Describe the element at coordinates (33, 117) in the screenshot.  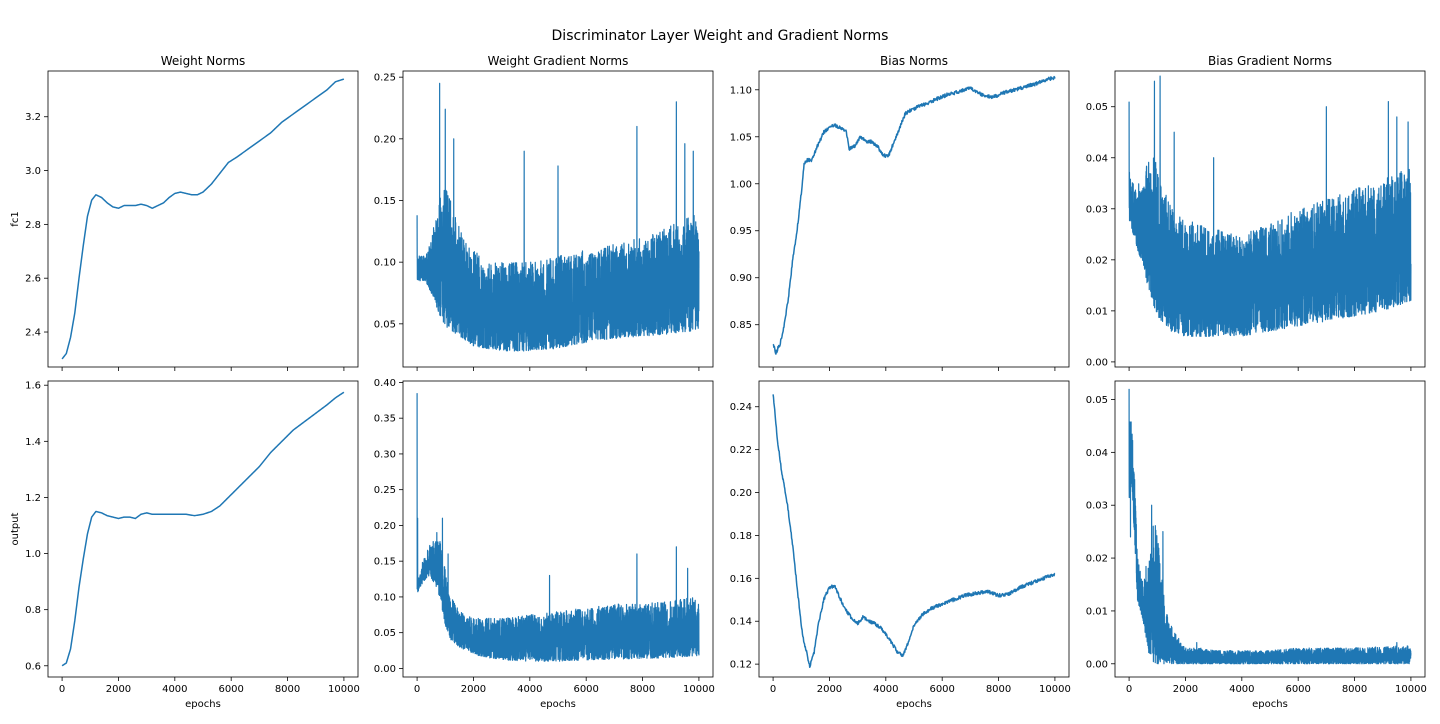
I see `y-tick-label: 3.2` at that location.